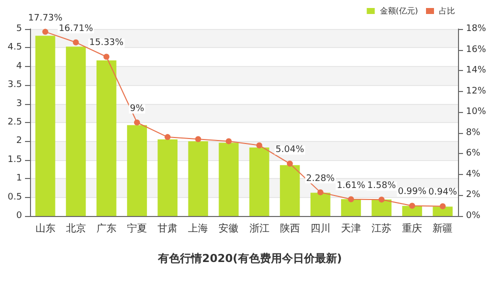 The width and height of the screenshot is (500, 294). What do you see at coordinates (76, 228) in the screenshot?
I see `x-tick-label: 北京` at bounding box center [76, 228].